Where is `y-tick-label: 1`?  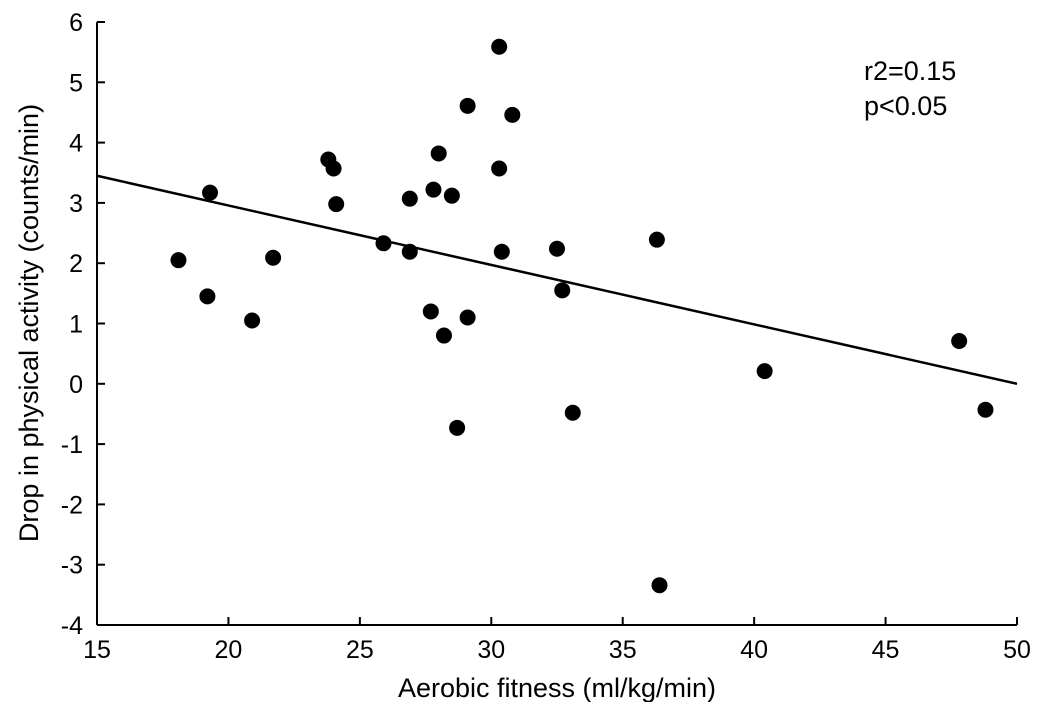 y-tick-label: 1 is located at coordinates (76, 325).